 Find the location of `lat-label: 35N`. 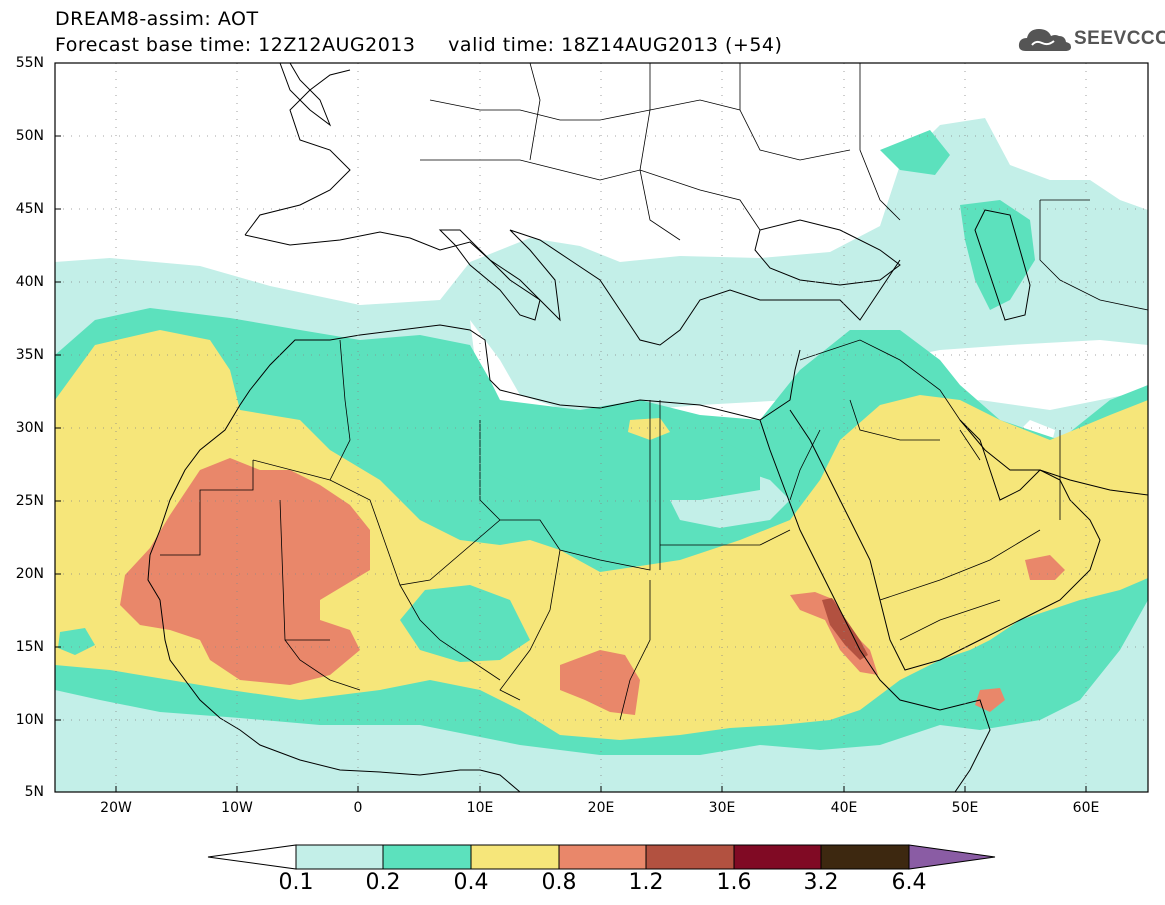

lat-label: 35N is located at coordinates (29, 355).